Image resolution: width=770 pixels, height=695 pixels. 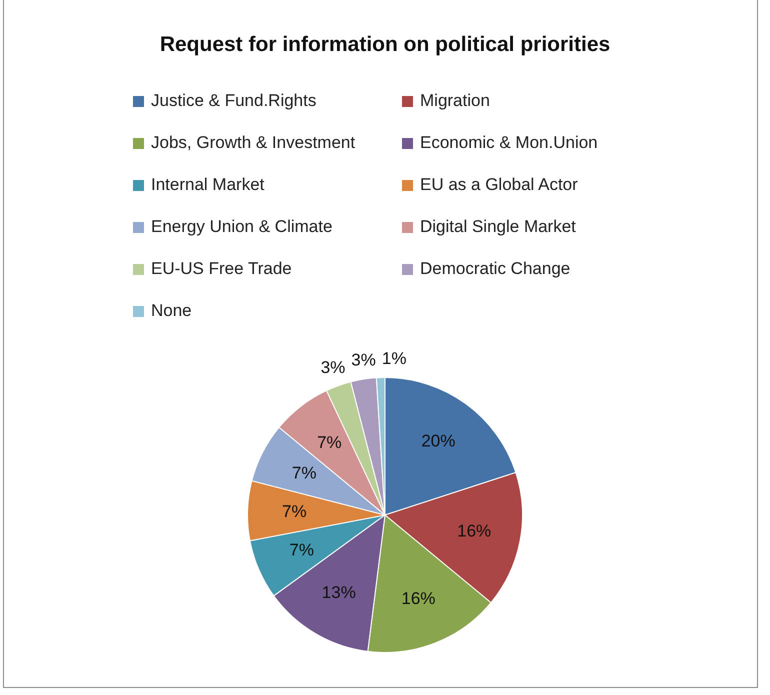 I want to click on legend-label: Migration, so click(x=455, y=101).